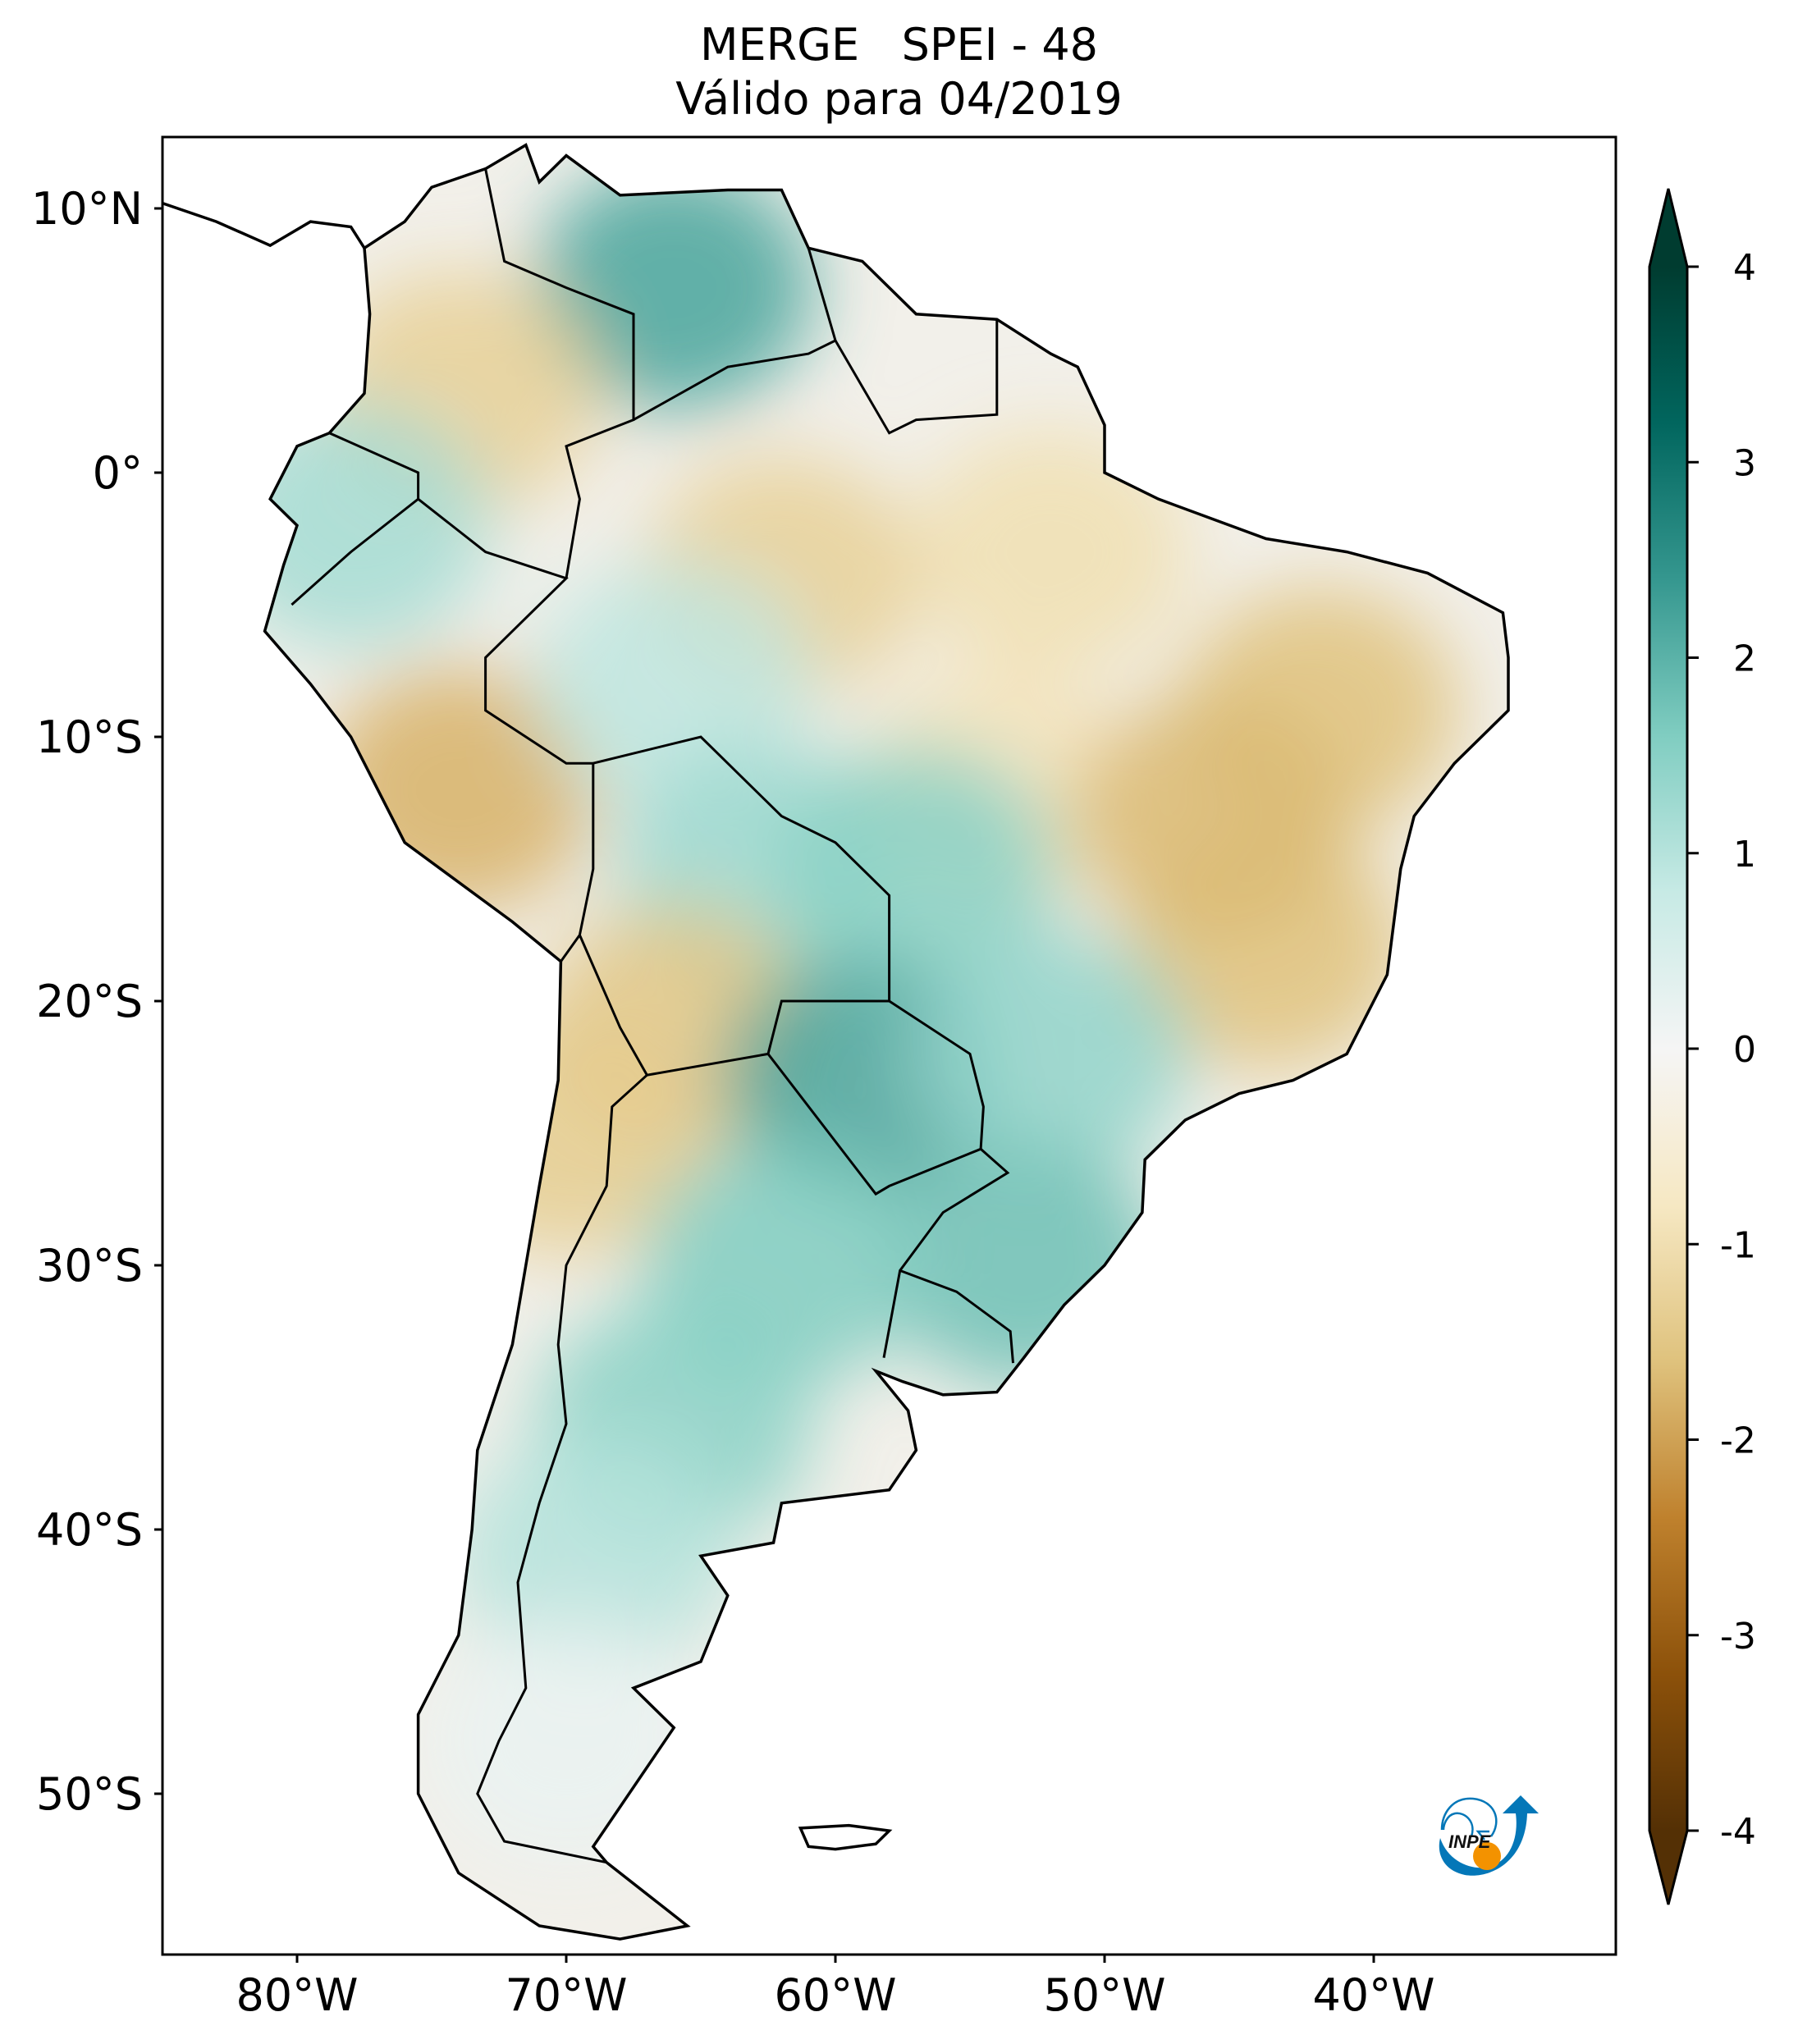 The image size is (1798, 2044). What do you see at coordinates (1668, 228) in the screenshot?
I see `colorbar-extend-max` at bounding box center [1668, 228].